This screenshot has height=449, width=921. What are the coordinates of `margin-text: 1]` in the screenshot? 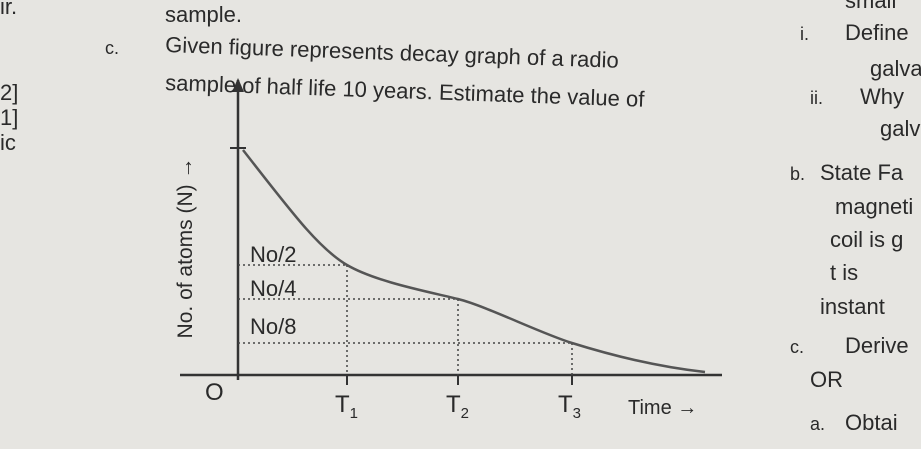 It's located at (9, 117).